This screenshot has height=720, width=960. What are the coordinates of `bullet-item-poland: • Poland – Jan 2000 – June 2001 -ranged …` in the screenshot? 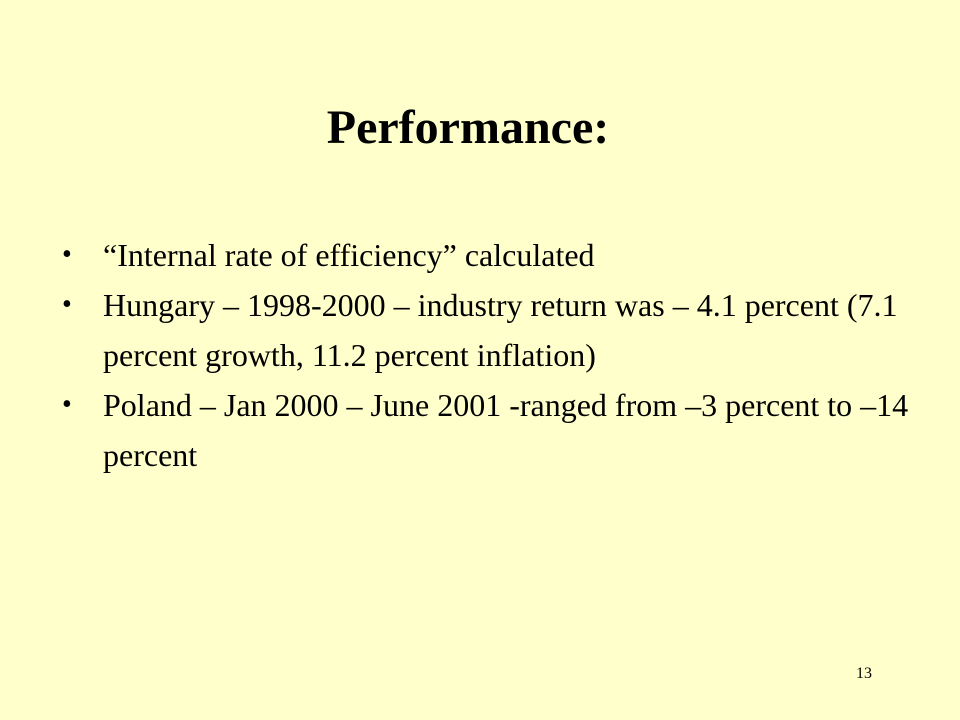 It's located at (492, 430).